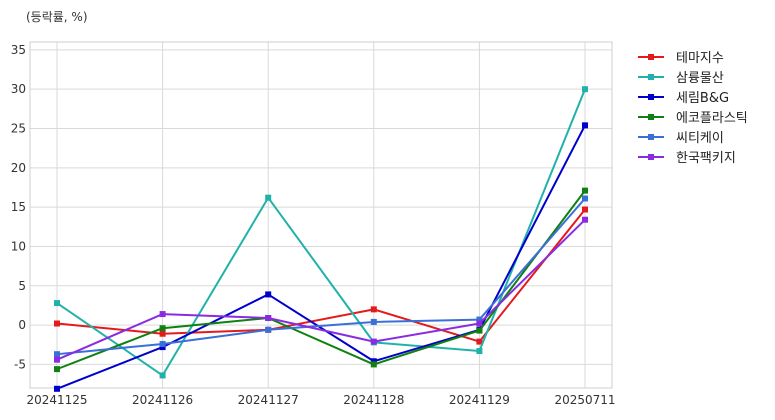  I want to click on legend-item: 씨티케이, so click(681, 138).